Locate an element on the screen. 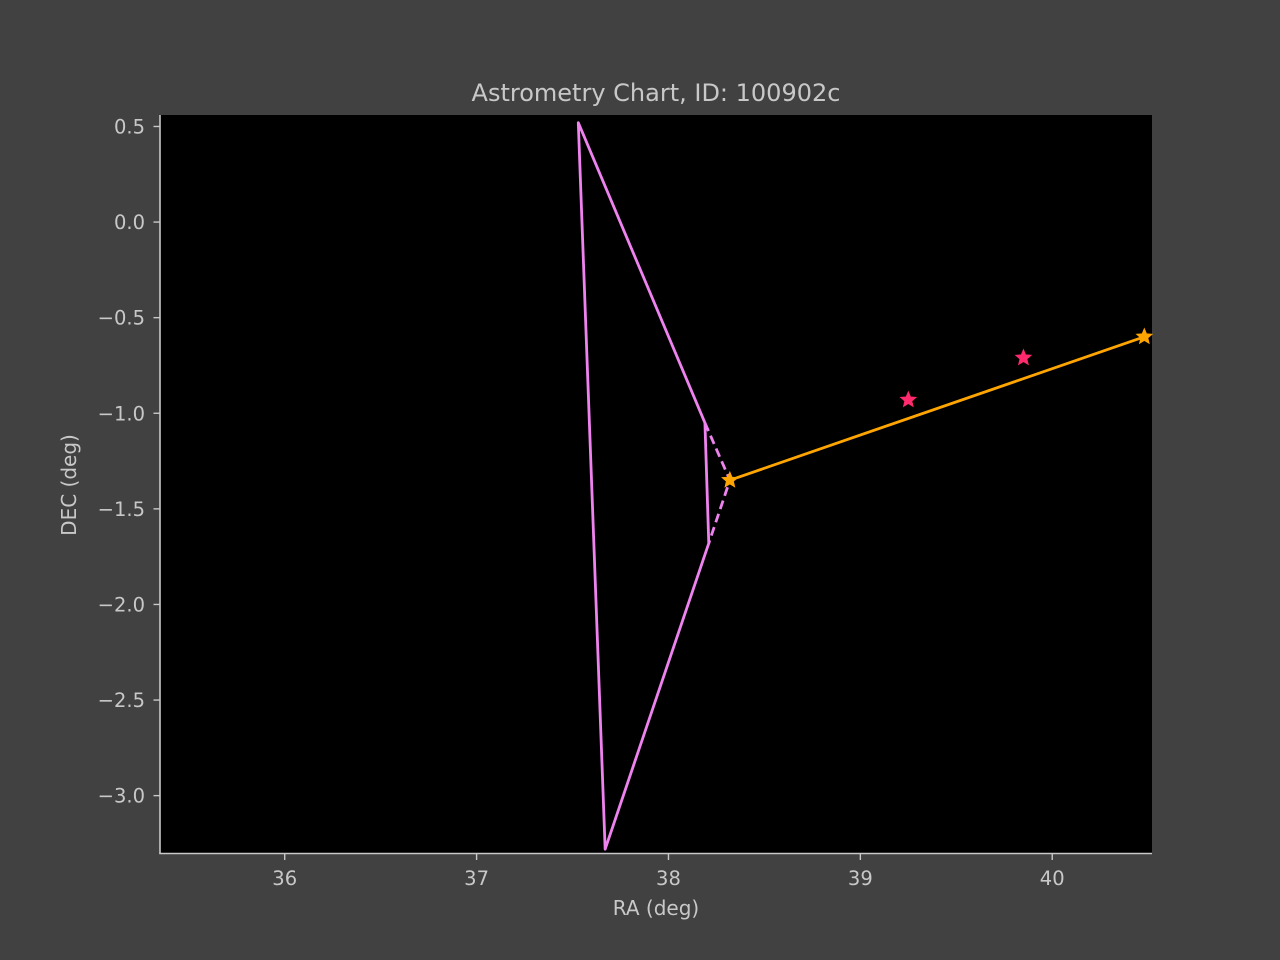 The width and height of the screenshot is (1280, 960). y-tick-label: −2.5 is located at coordinates (121, 700).